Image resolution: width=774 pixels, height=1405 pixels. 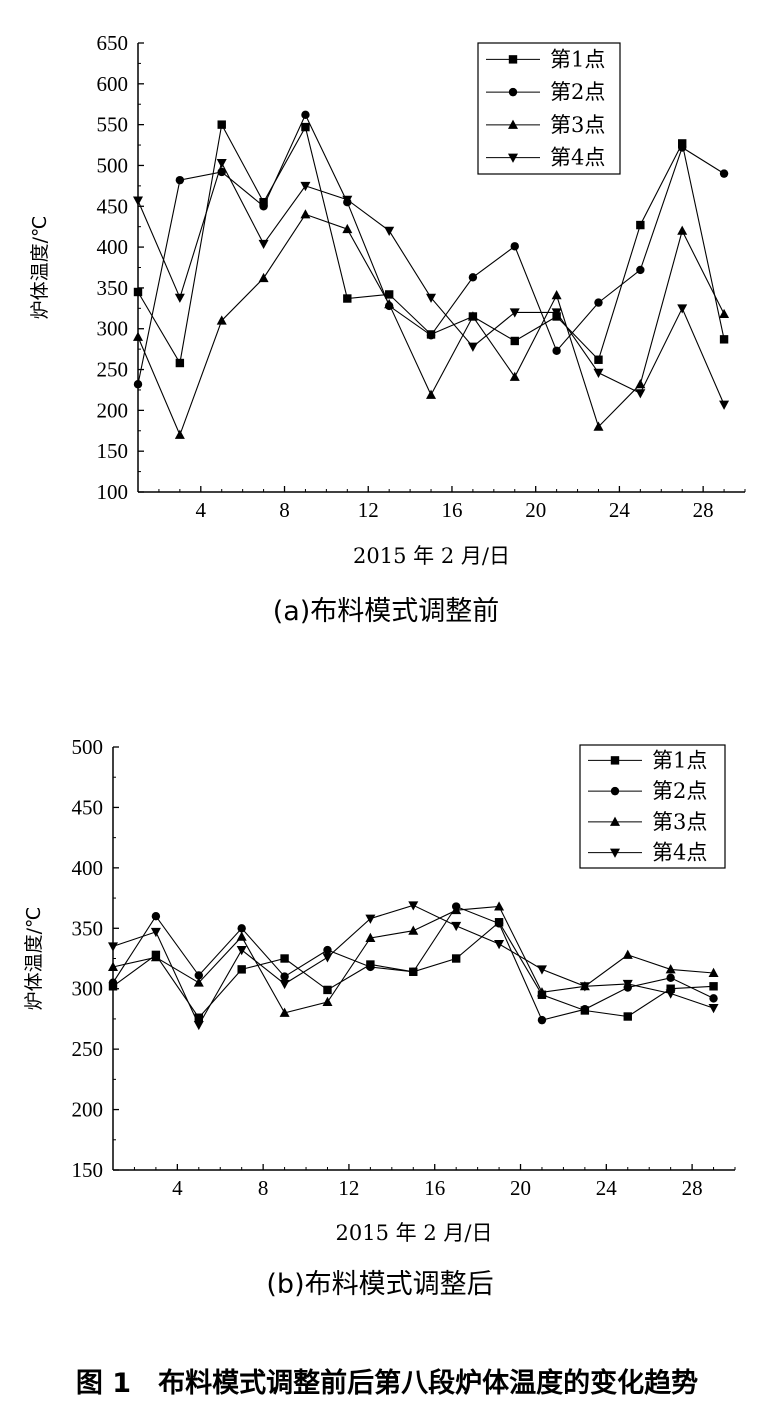 What do you see at coordinates (348, 1188) in the screenshot?
I see `chart-b-x-tick-label: 12` at bounding box center [348, 1188].